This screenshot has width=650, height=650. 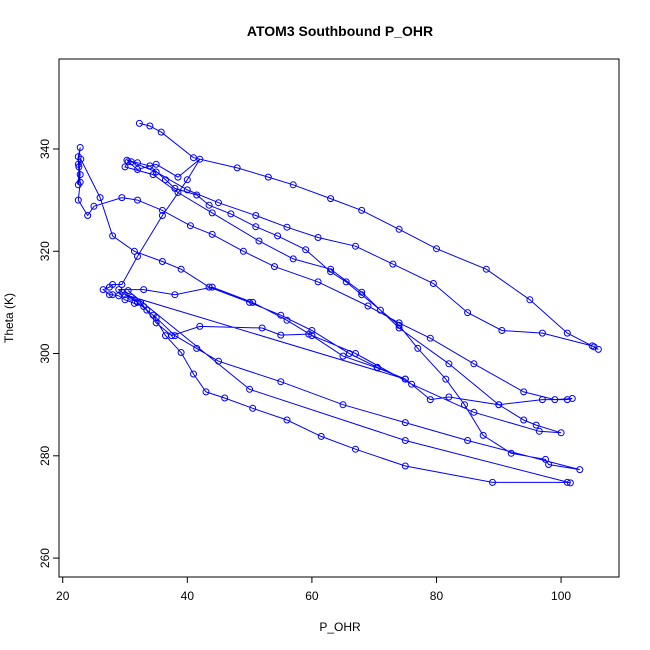 What do you see at coordinates (45, 455) in the screenshot?
I see `y-tick-label: 280` at bounding box center [45, 455].